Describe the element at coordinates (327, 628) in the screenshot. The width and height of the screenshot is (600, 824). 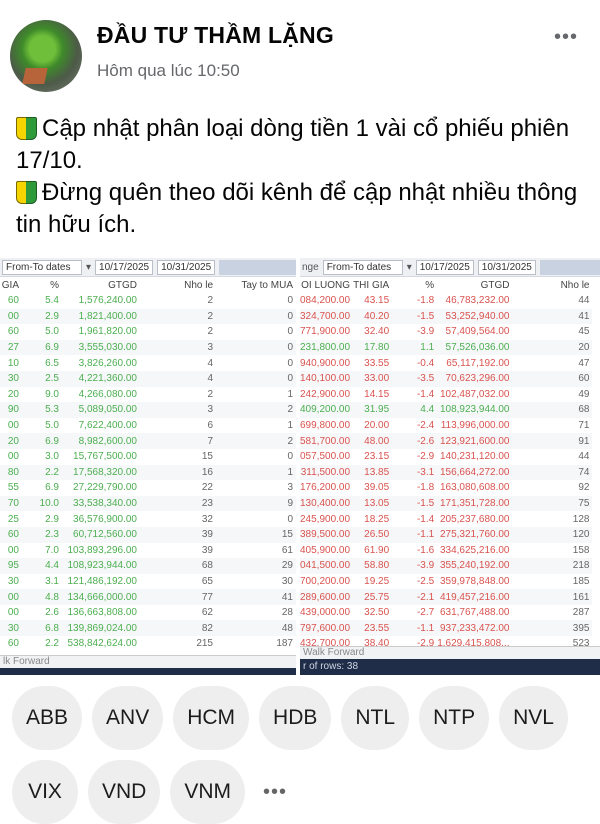
I see `table-cell: 797,600.00` at that location.